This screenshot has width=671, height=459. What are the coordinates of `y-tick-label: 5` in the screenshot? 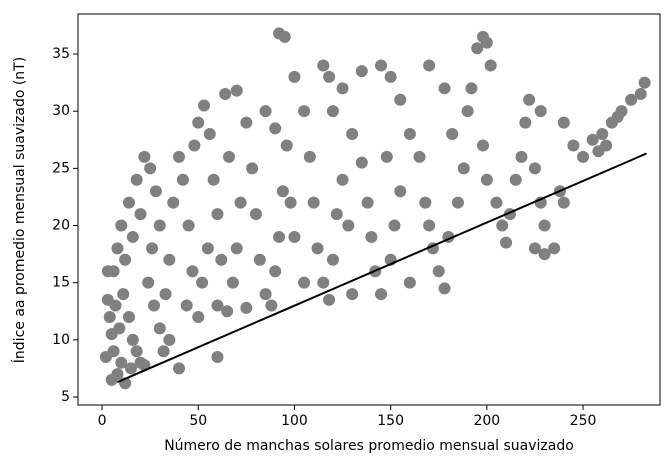 It's located at (65, 397).